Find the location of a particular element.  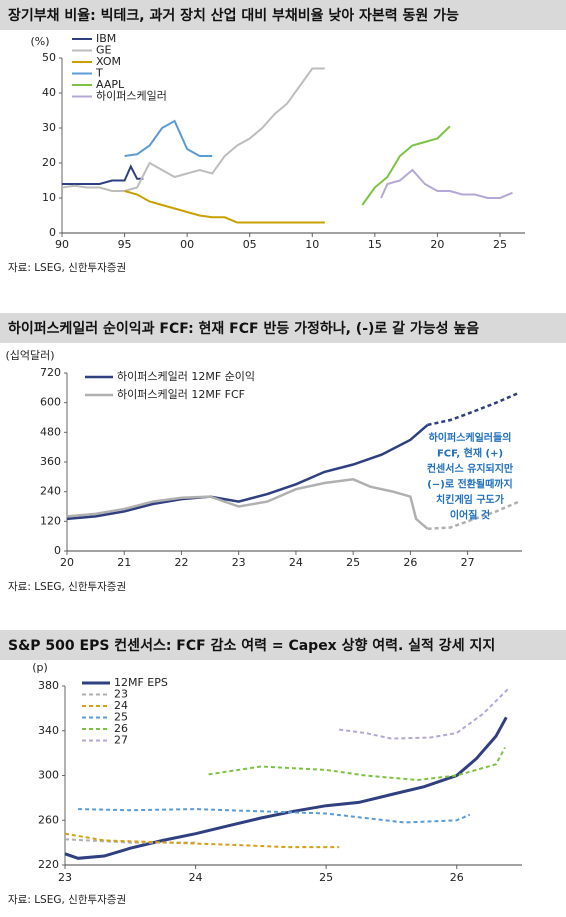

legend-label: 26 is located at coordinates (121, 728).